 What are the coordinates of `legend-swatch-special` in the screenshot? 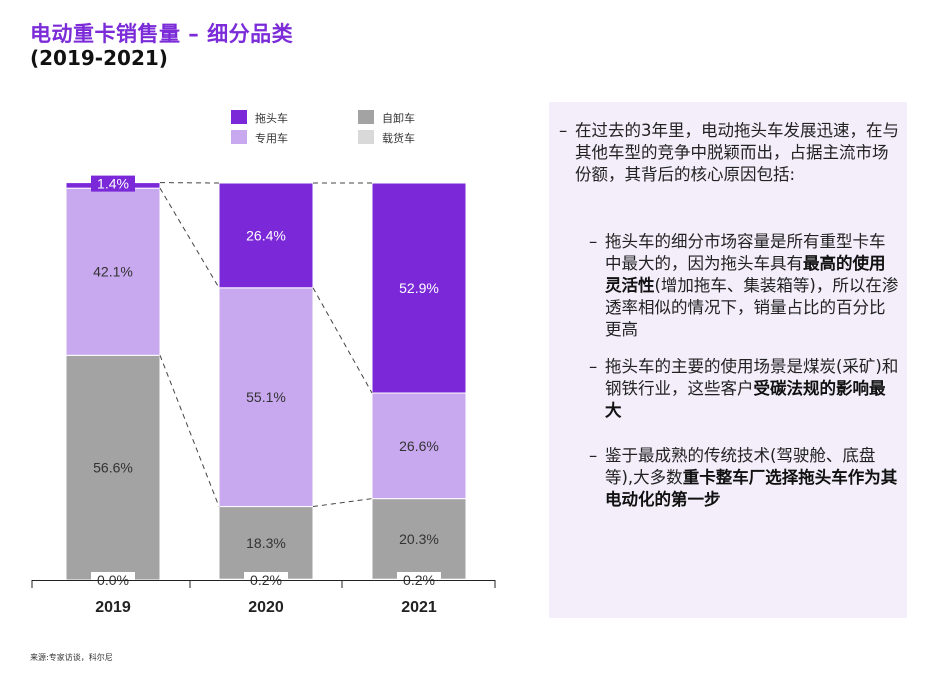 It's located at (239, 137).